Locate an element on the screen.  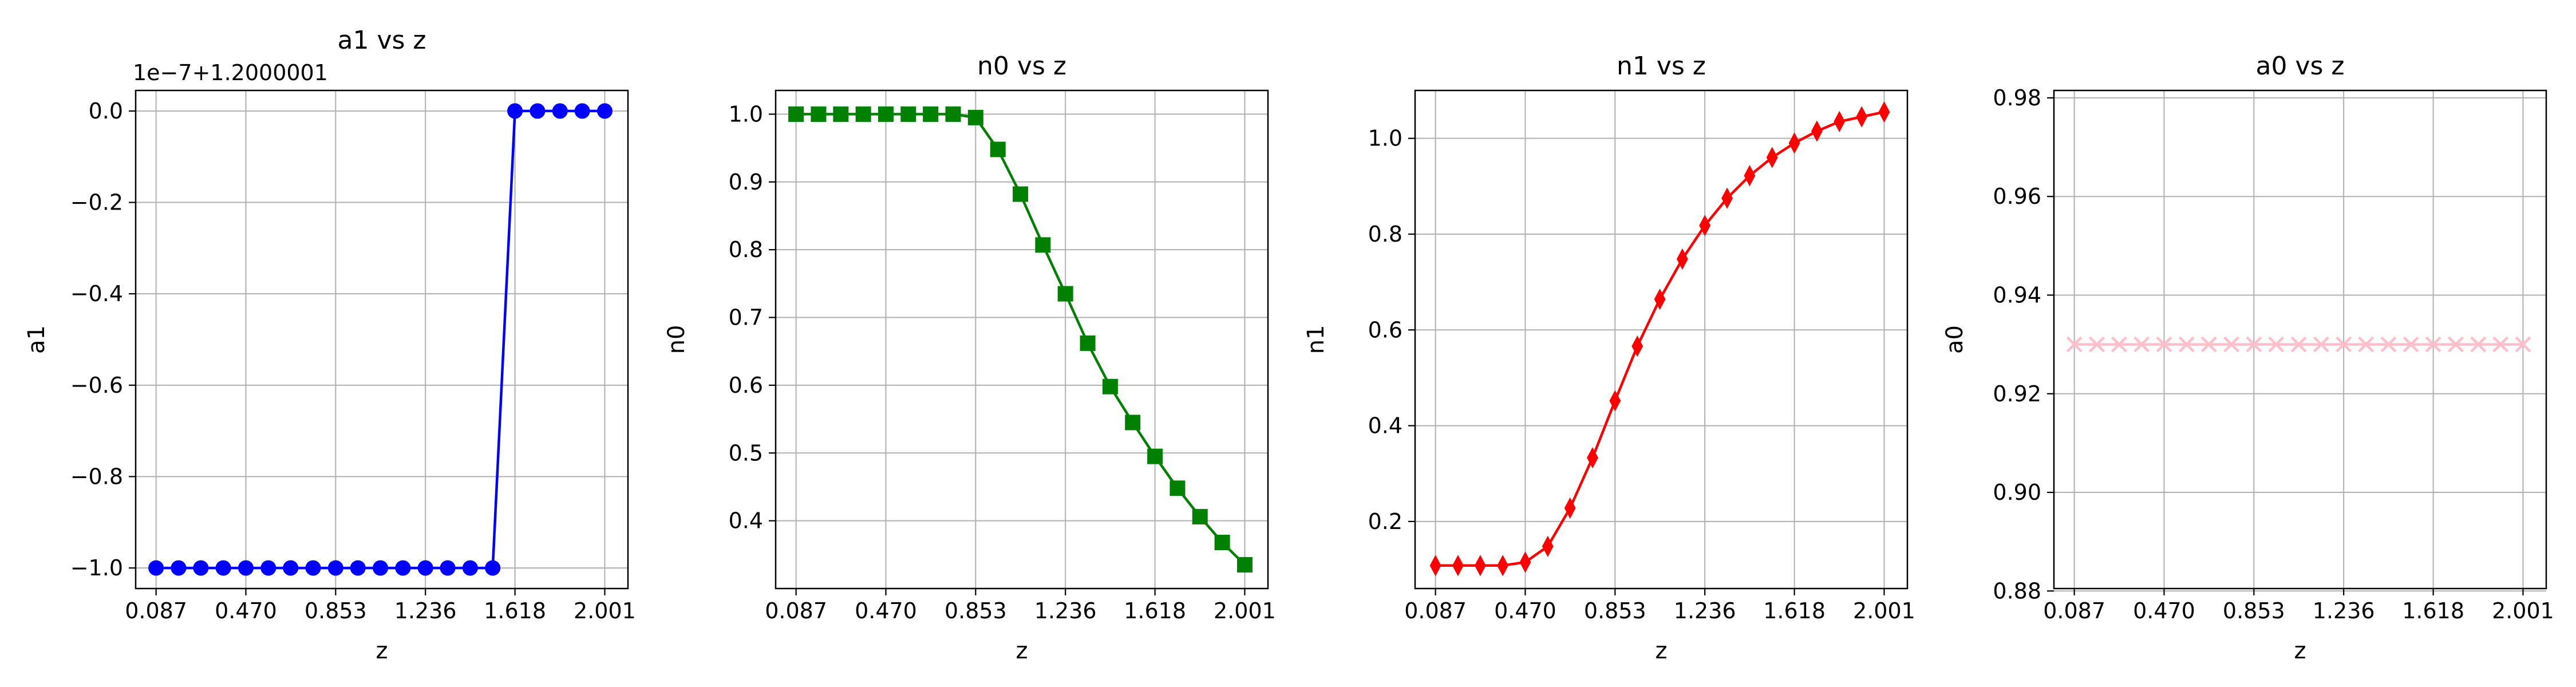
y-axis-offset-text: 1e−7+1.2000001 is located at coordinates (230, 72).